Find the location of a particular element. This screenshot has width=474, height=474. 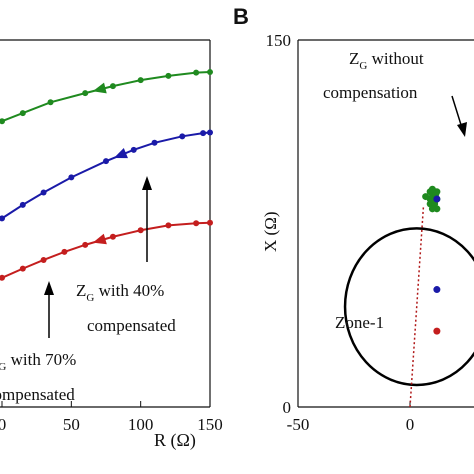

panel-a-x-tick-label: 150 is located at coordinates (210, 424).